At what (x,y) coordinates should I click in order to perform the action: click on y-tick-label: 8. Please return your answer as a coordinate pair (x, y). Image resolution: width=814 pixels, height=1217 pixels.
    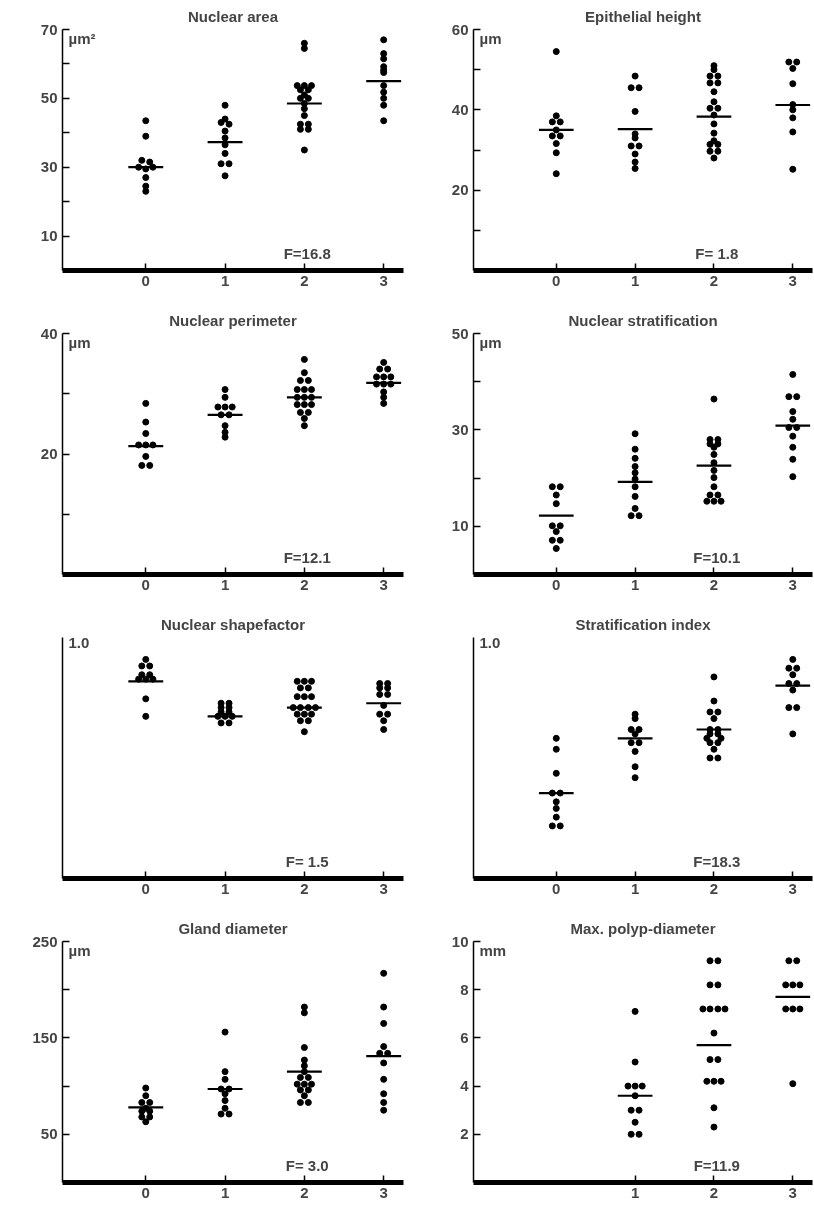
    Looking at the image, I should click on (464, 989).